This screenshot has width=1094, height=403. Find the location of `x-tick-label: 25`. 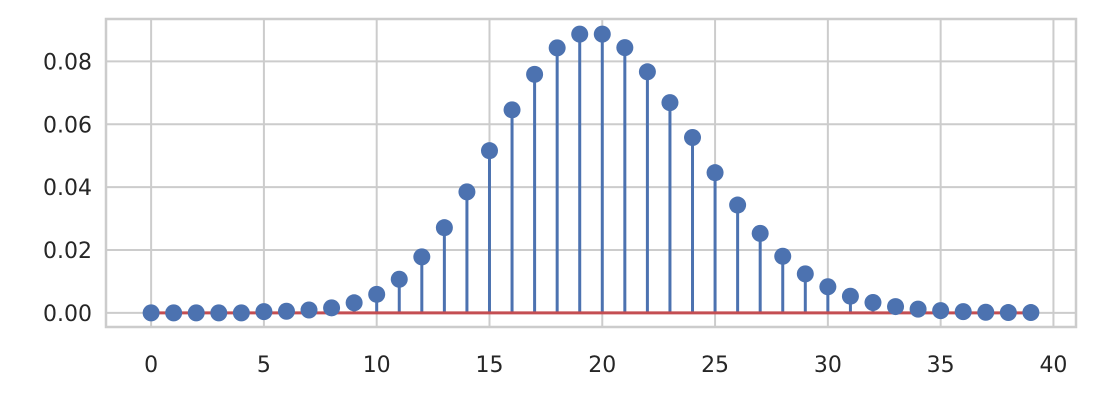

x-tick-label: 25 is located at coordinates (715, 365).